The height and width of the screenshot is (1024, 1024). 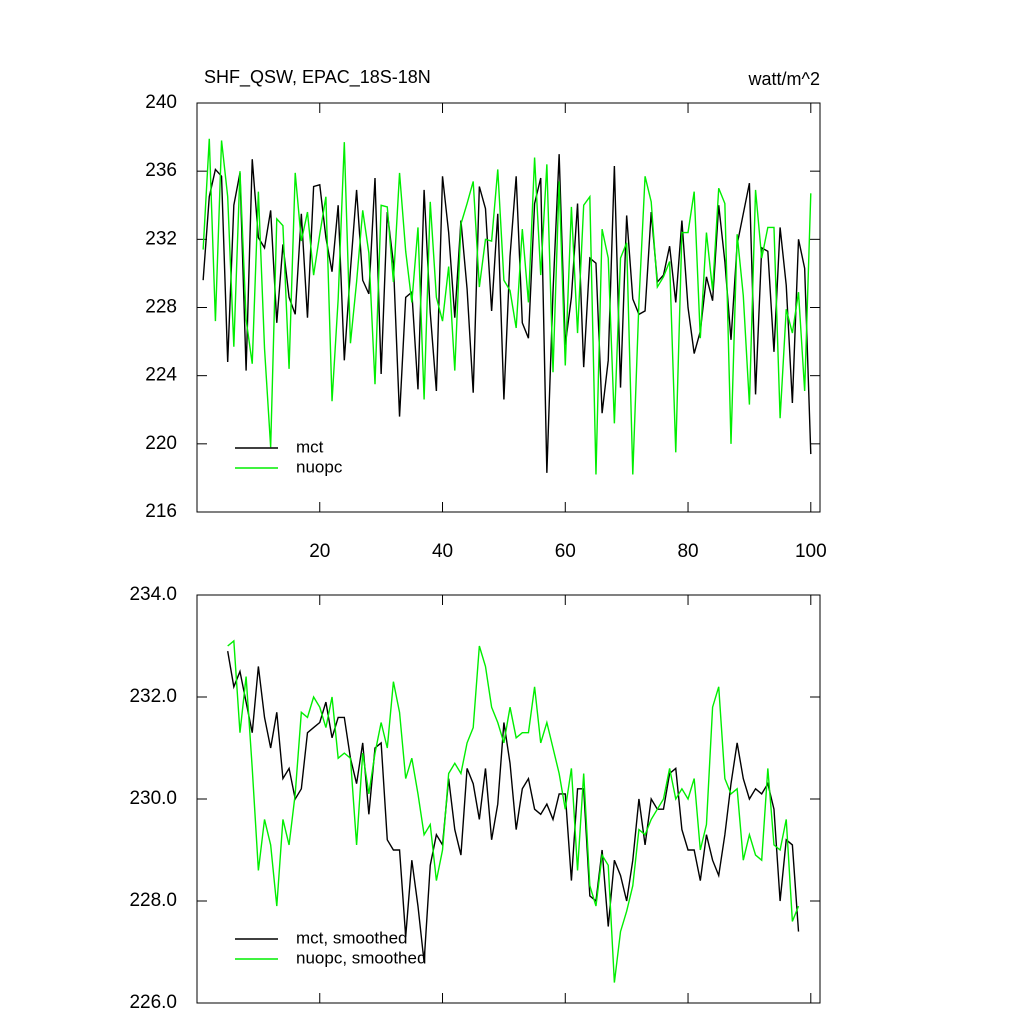 What do you see at coordinates (565, 551) in the screenshot?
I see `x-tick-label: 60` at bounding box center [565, 551].